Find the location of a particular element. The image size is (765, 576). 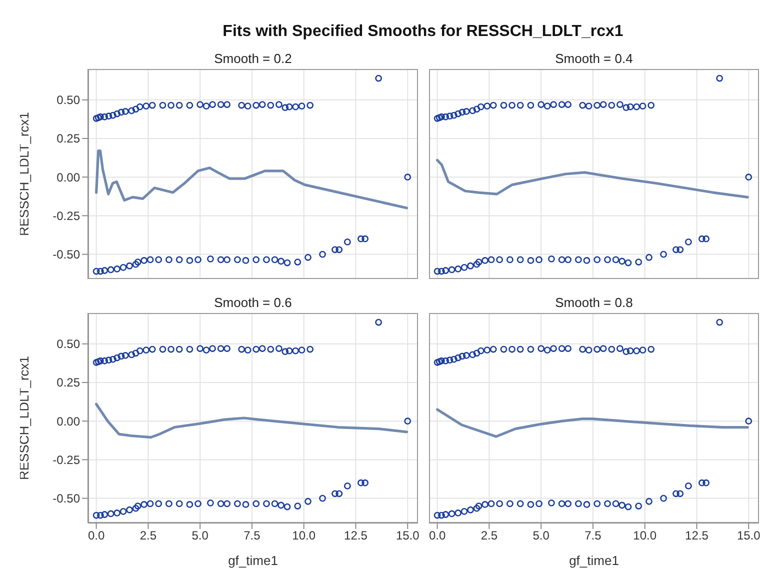

chart-subtitle: Smooth = 0.8 is located at coordinates (594, 303).